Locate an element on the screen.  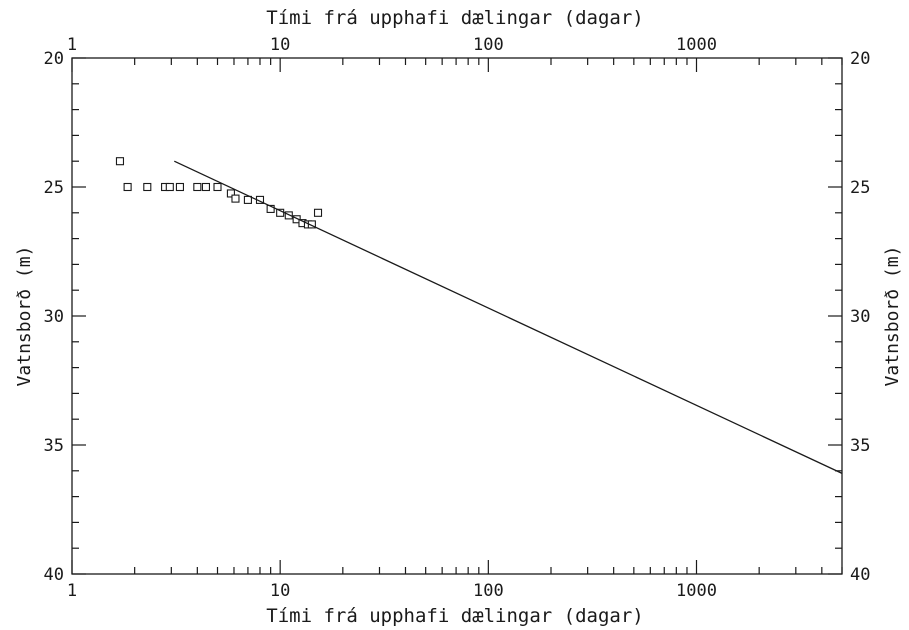
x-tick-label: 100 is located at coordinates (488, 591).